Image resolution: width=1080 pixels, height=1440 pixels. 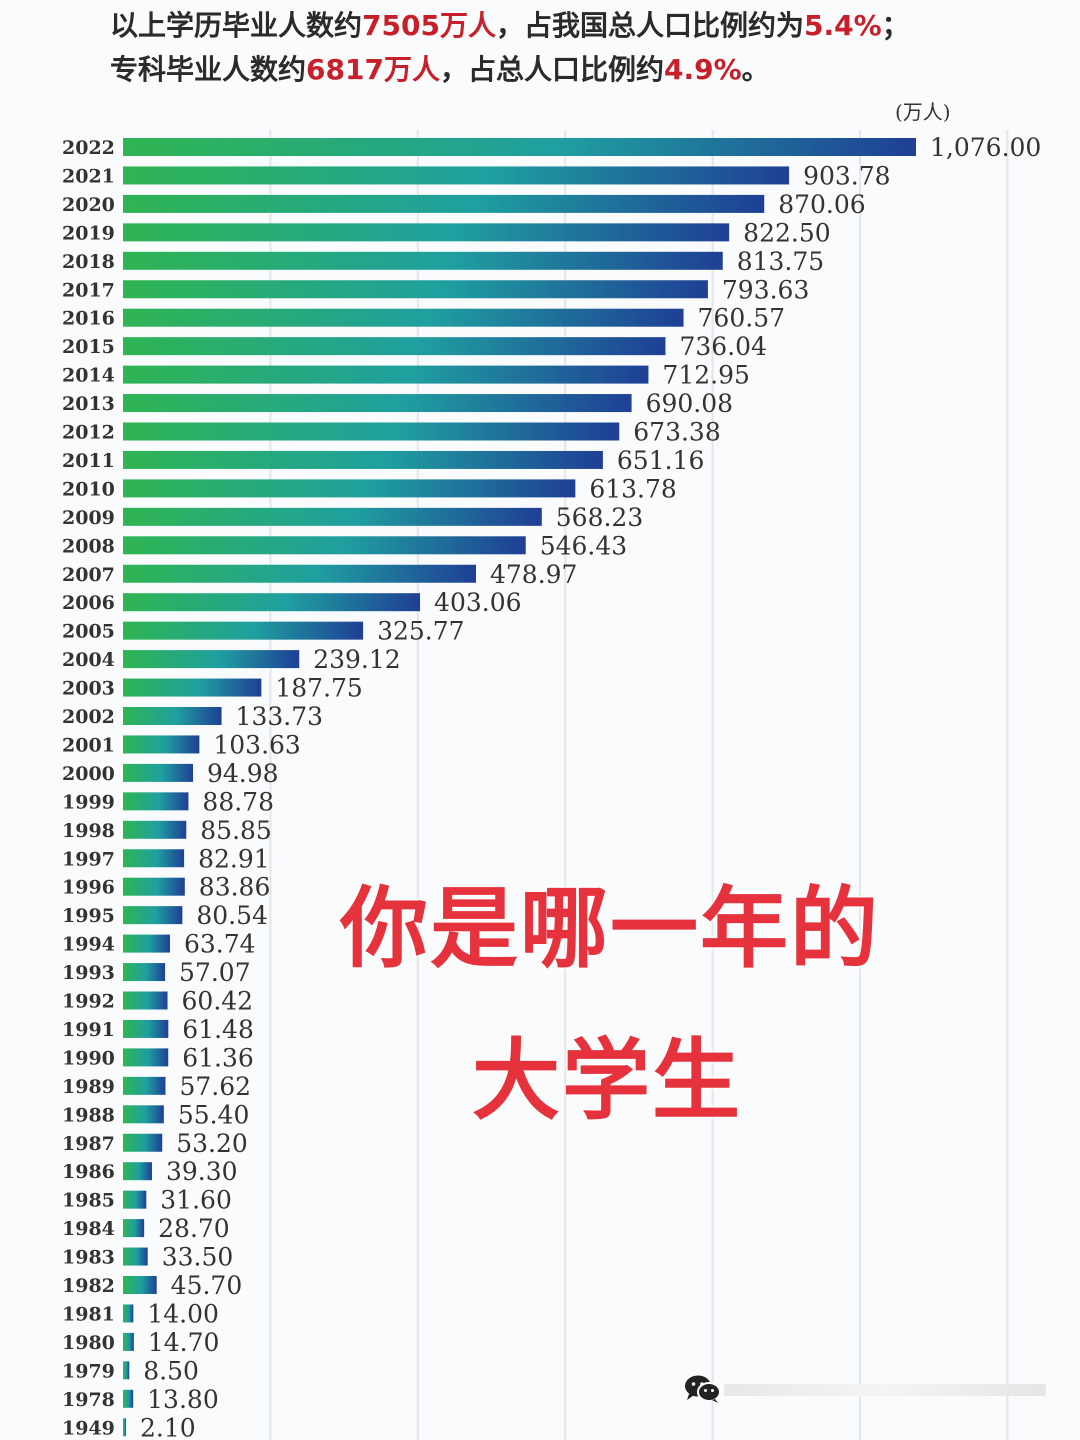 What do you see at coordinates (208, 69) in the screenshot?
I see `header-text: 专科毕业人数约` at bounding box center [208, 69].